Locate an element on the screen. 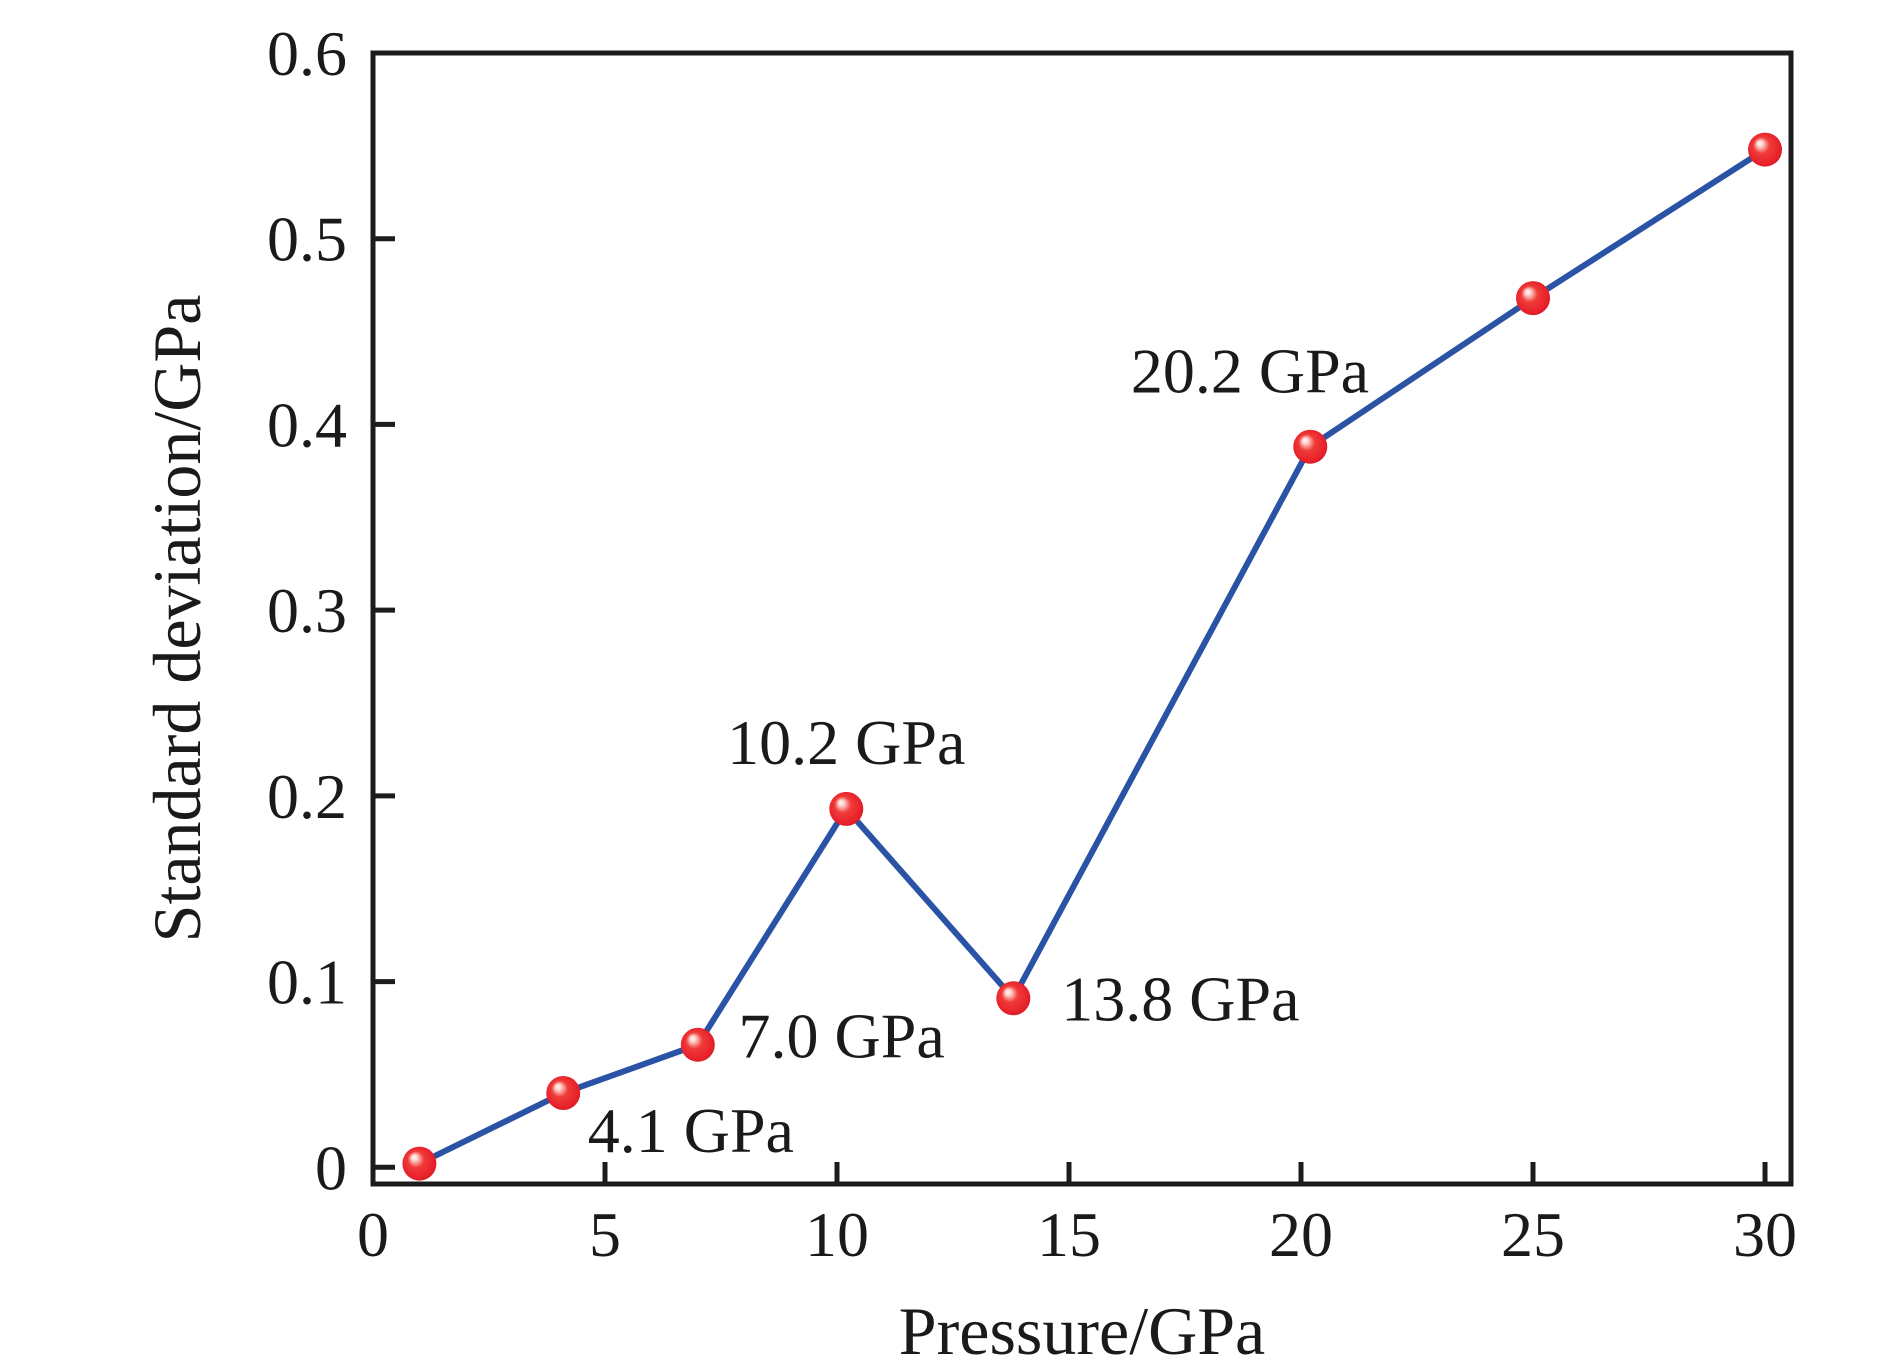 The width and height of the screenshot is (1889, 1357). y-tick-label: 0.2 is located at coordinates (307, 796).